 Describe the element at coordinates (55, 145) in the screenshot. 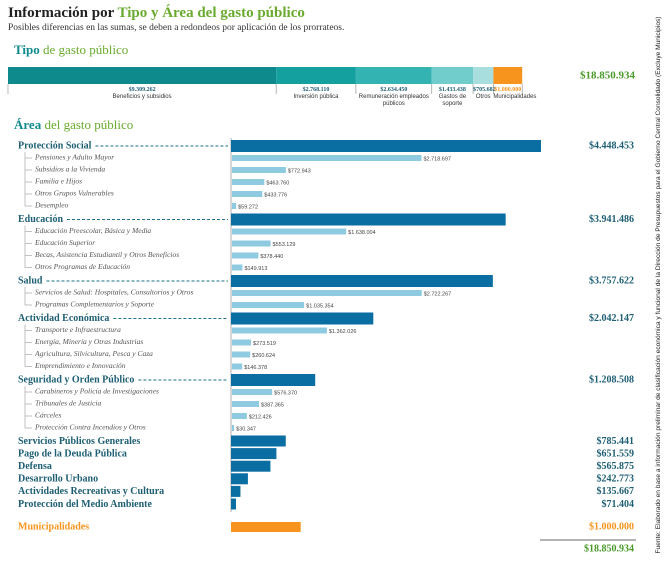

I see `group-label: Protección Social` at that location.